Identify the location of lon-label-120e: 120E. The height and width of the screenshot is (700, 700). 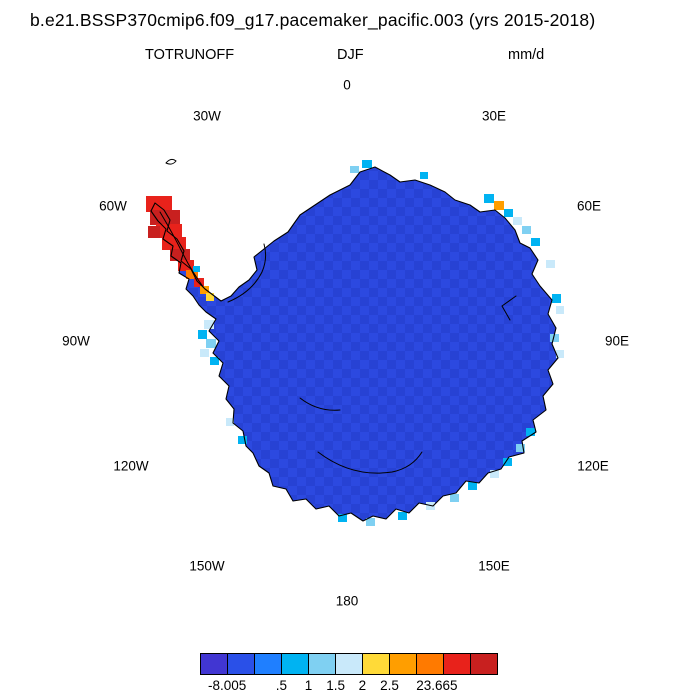
(593, 466).